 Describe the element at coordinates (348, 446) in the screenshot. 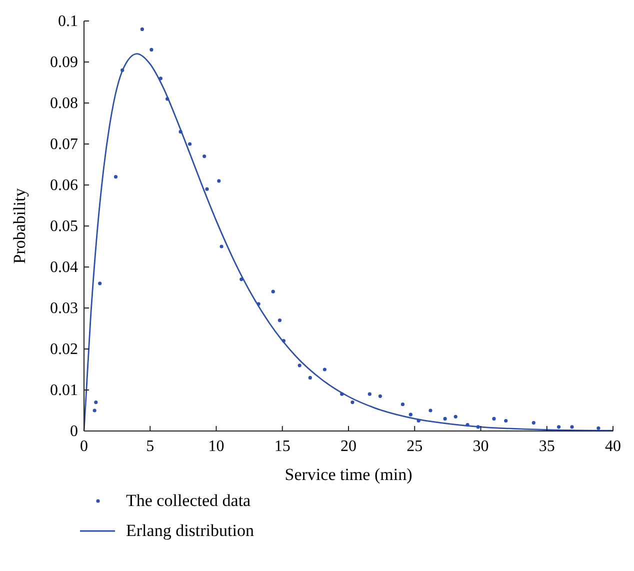

I see `x-tick-label: 20` at that location.